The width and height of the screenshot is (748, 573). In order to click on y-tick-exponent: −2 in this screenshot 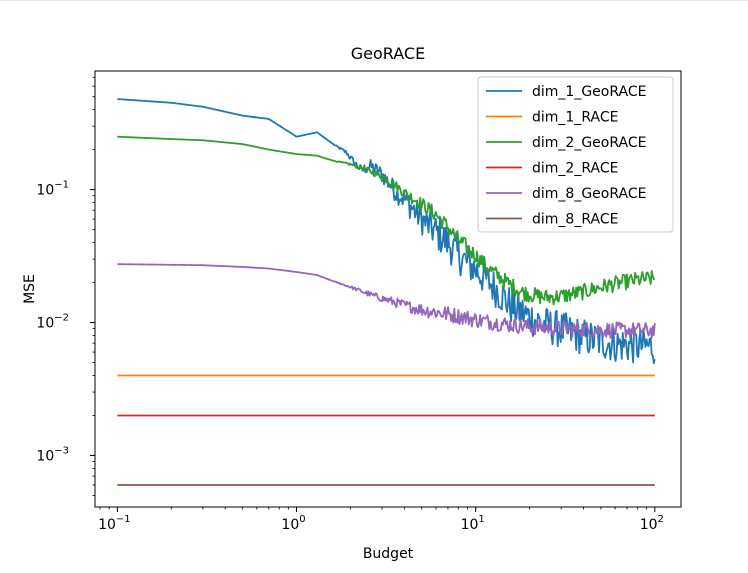, I will do `click(61, 318)`.